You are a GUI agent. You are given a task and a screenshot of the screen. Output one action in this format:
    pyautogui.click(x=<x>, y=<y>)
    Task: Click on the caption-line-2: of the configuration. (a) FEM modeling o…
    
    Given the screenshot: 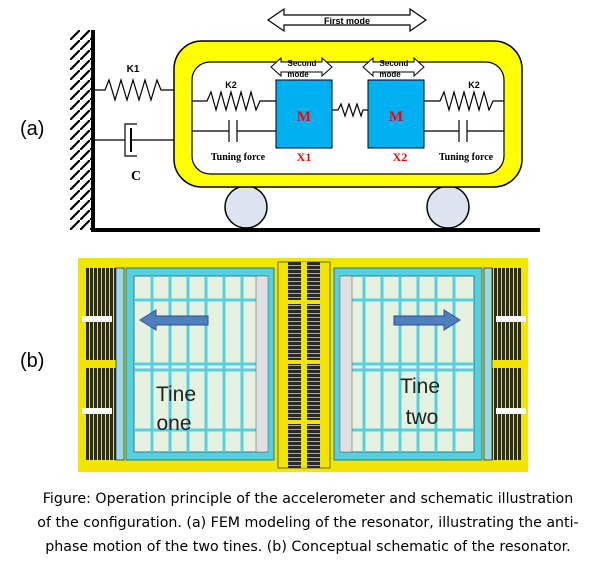 What is the action you would take?
    pyautogui.click(x=308, y=523)
    